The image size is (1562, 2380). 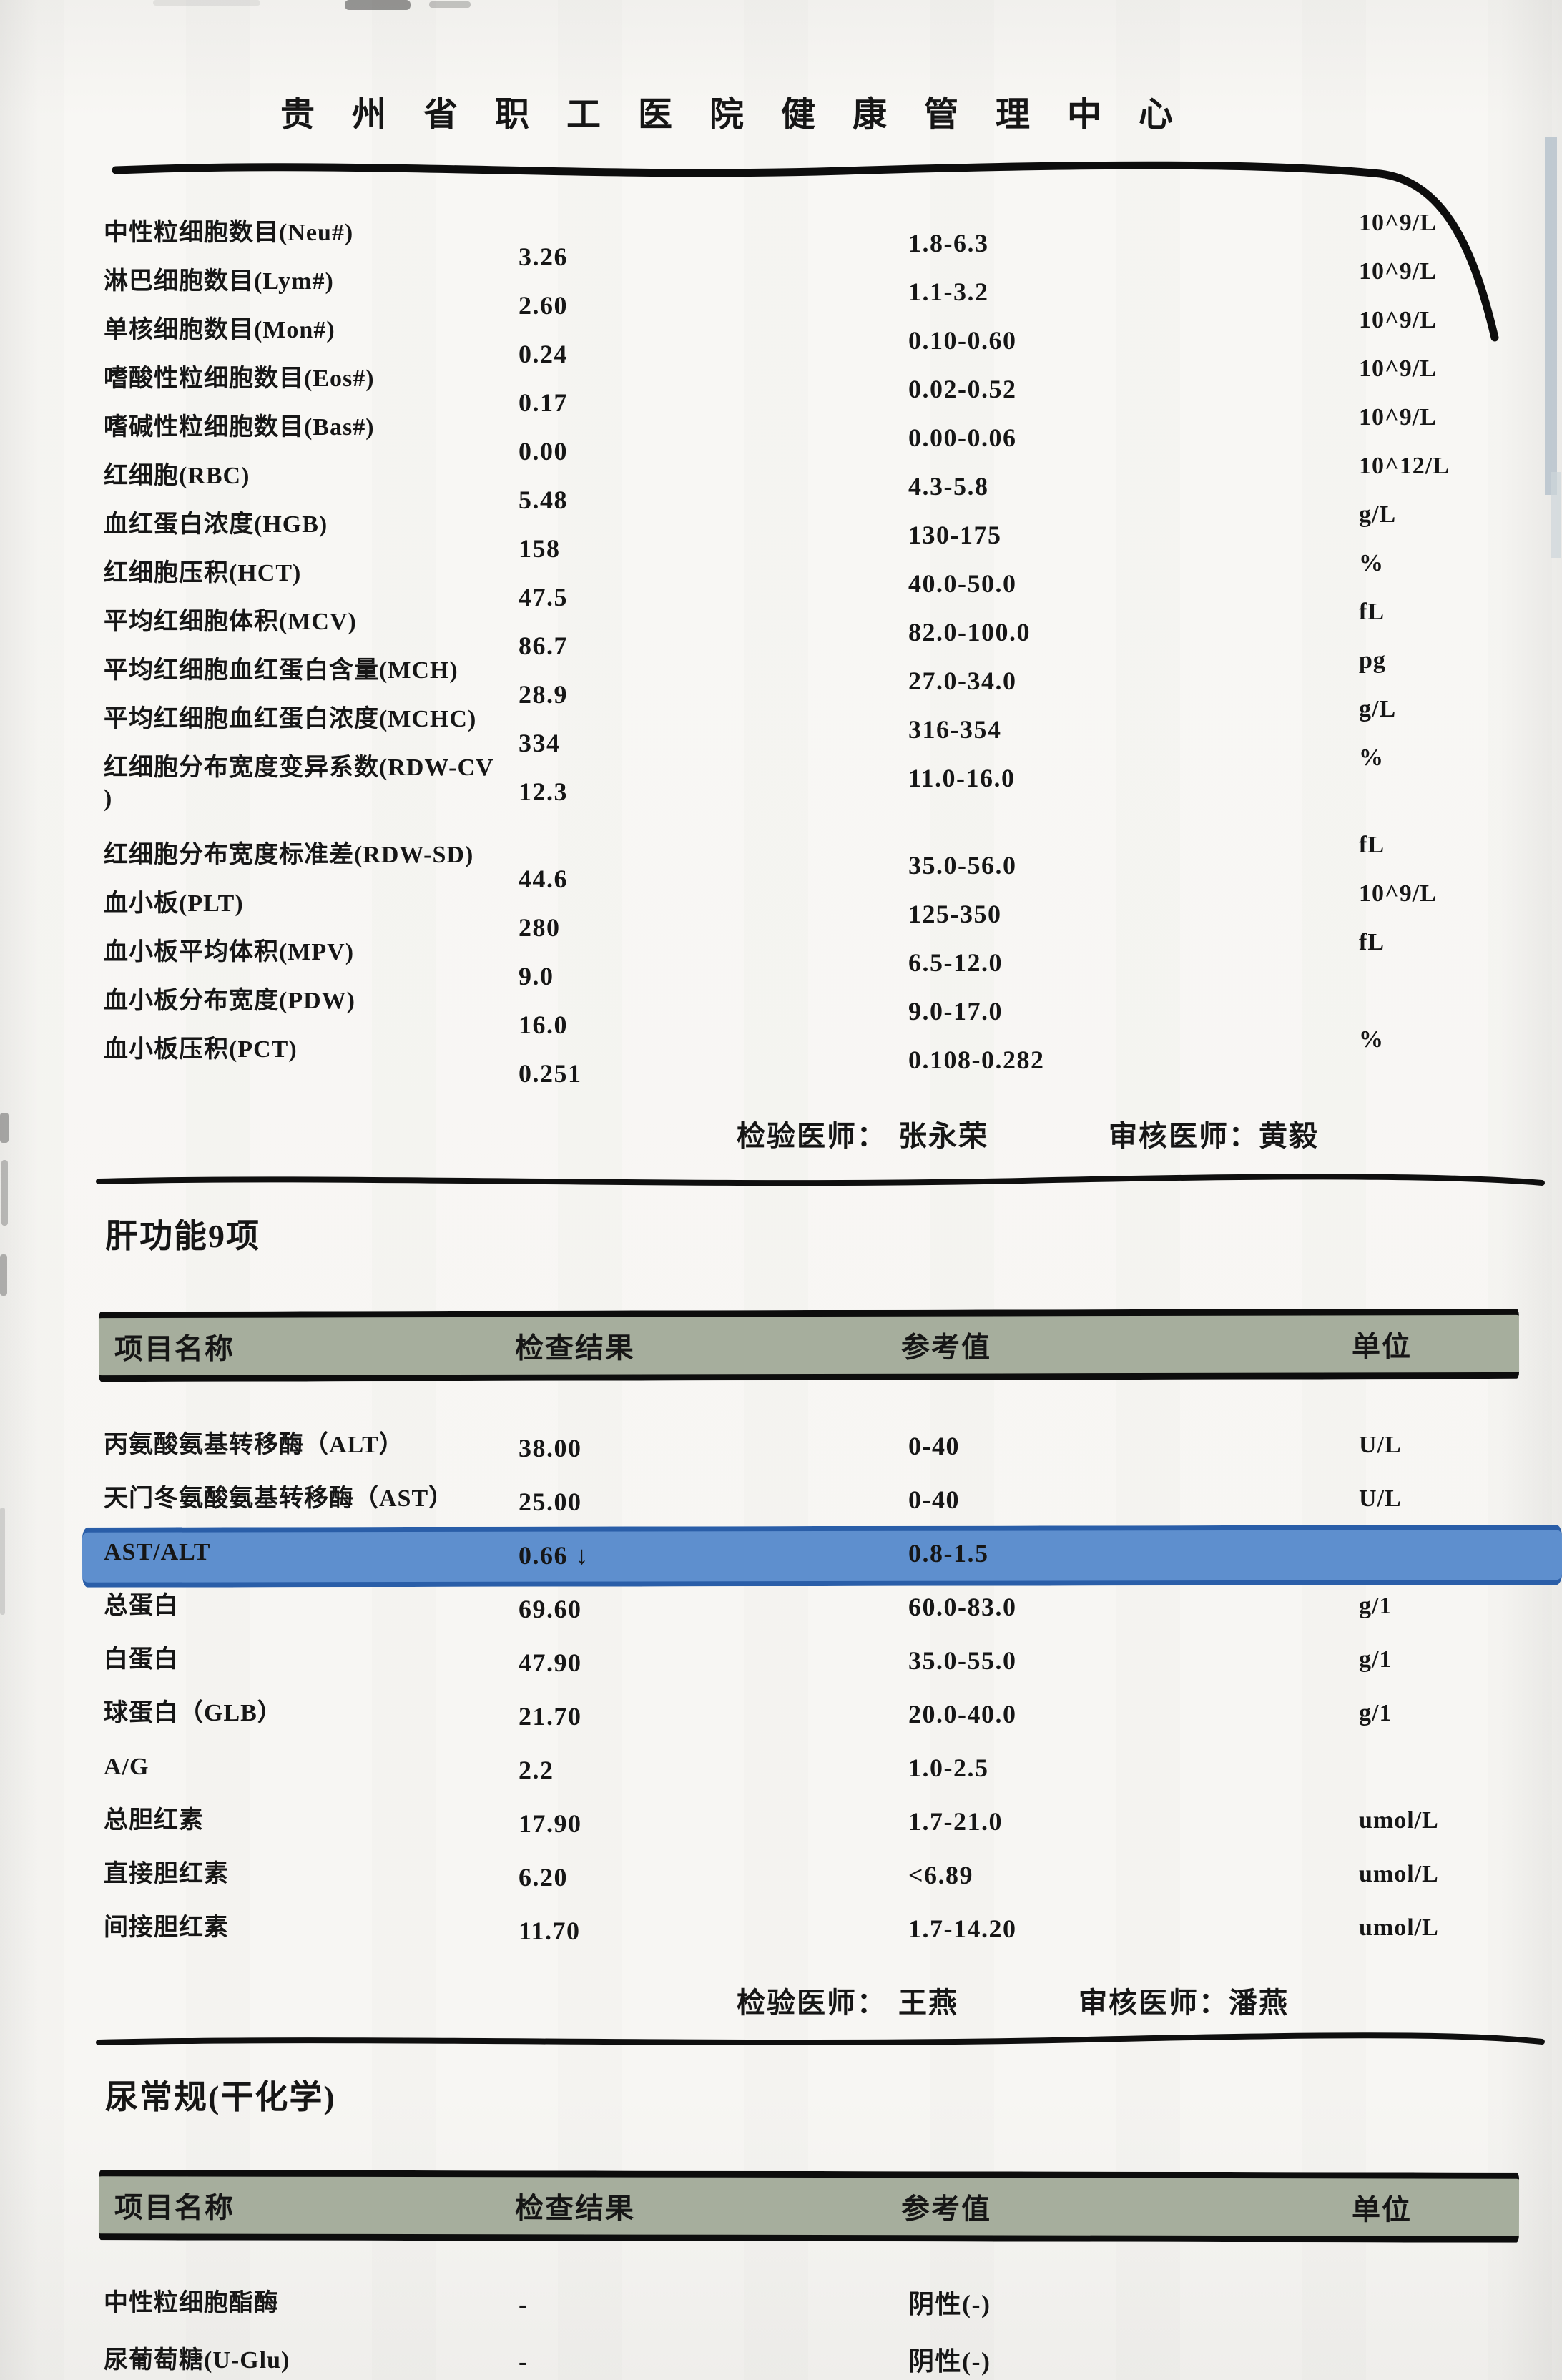 I want to click on liver-section-title: 肝功能9项, so click(x=182, y=1236).